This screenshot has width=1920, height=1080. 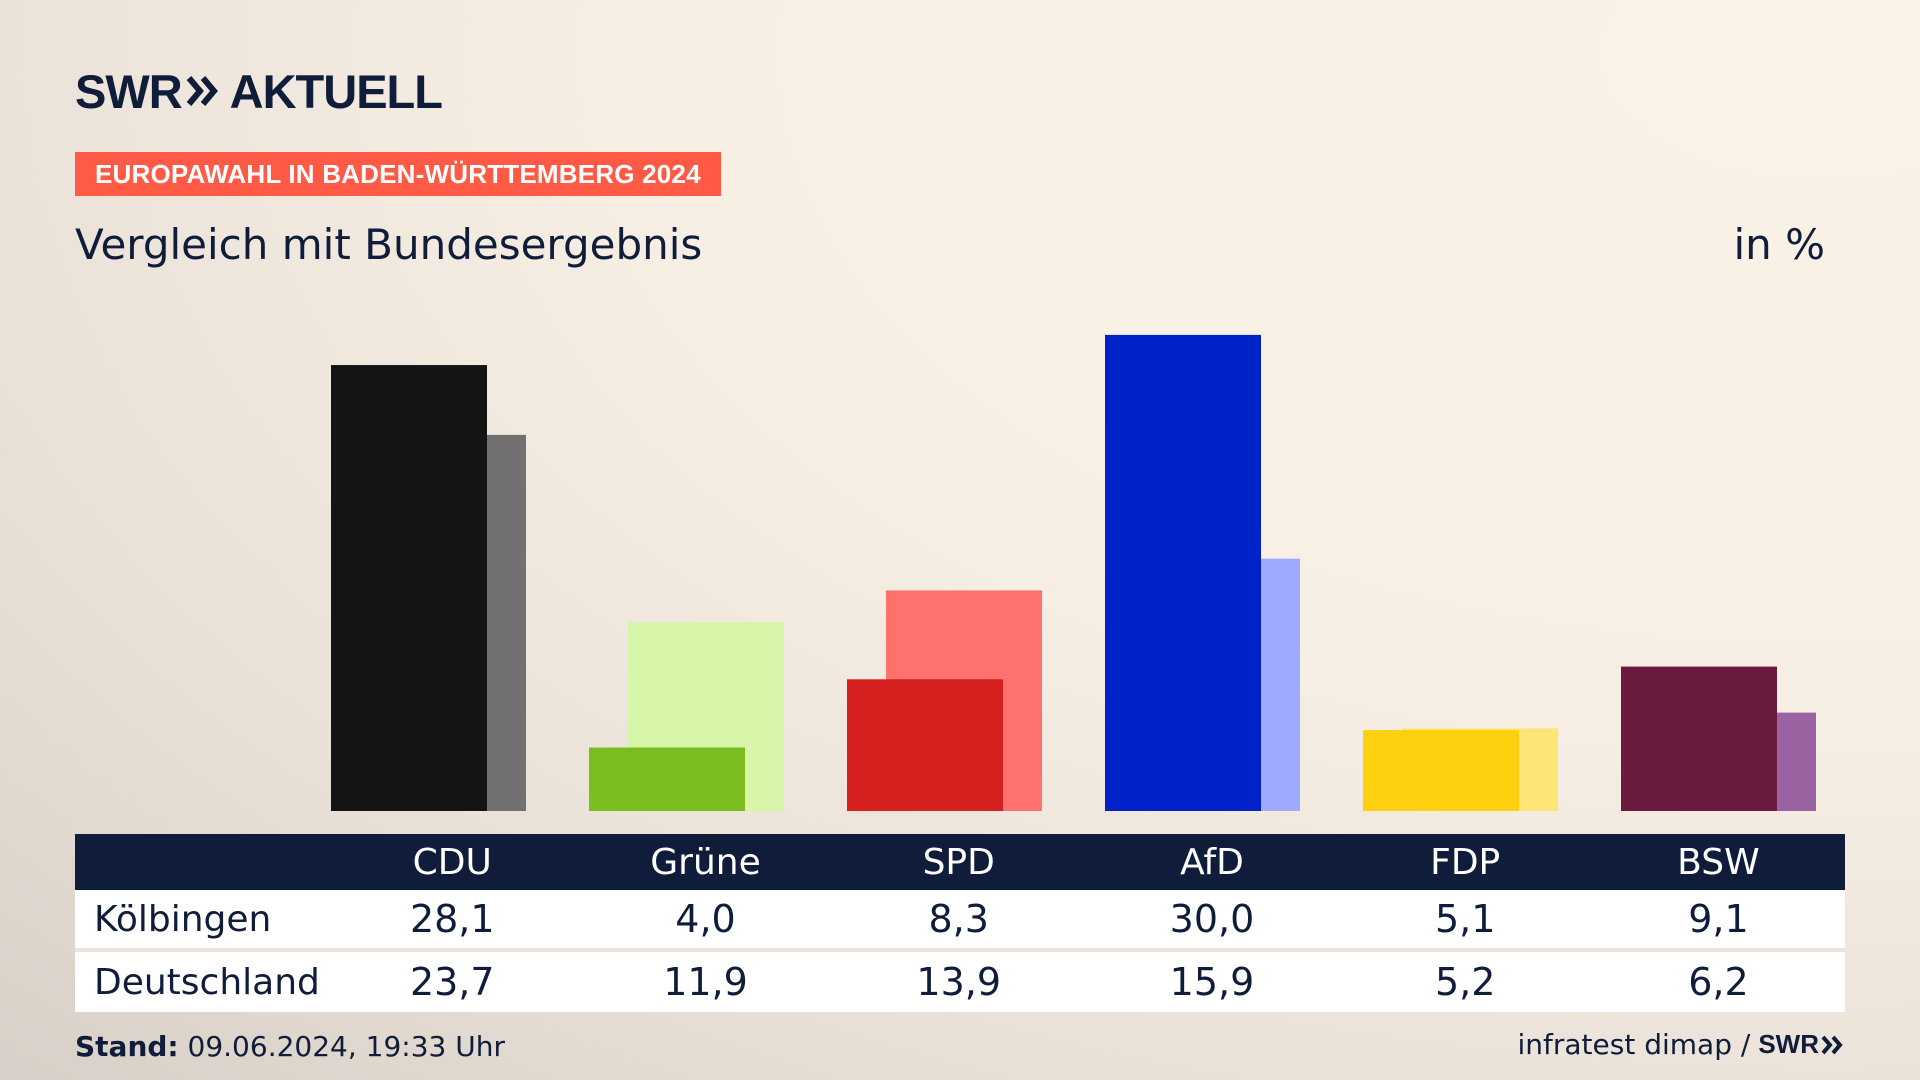 I want to click on row-label: Deutschland, so click(x=207, y=982).